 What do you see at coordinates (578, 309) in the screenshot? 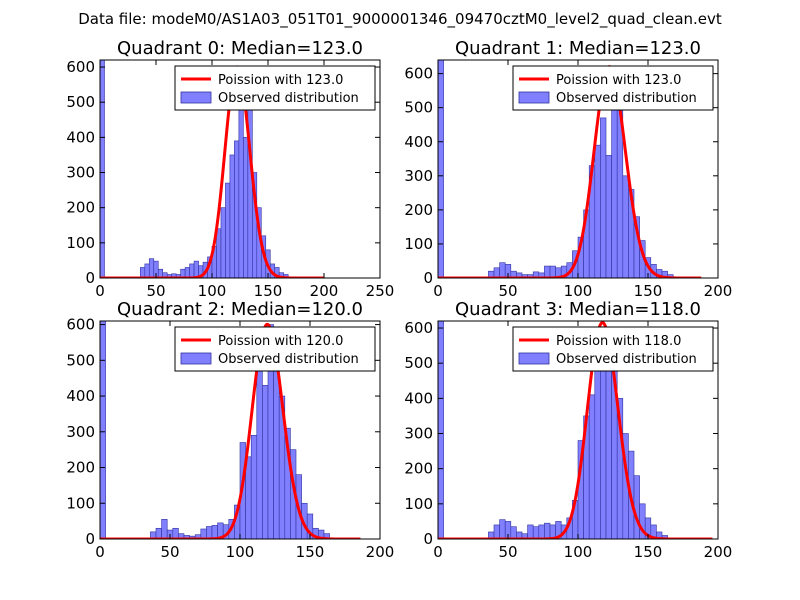
I see `panel-title: Quadrant 3: Median=118.0` at bounding box center [578, 309].